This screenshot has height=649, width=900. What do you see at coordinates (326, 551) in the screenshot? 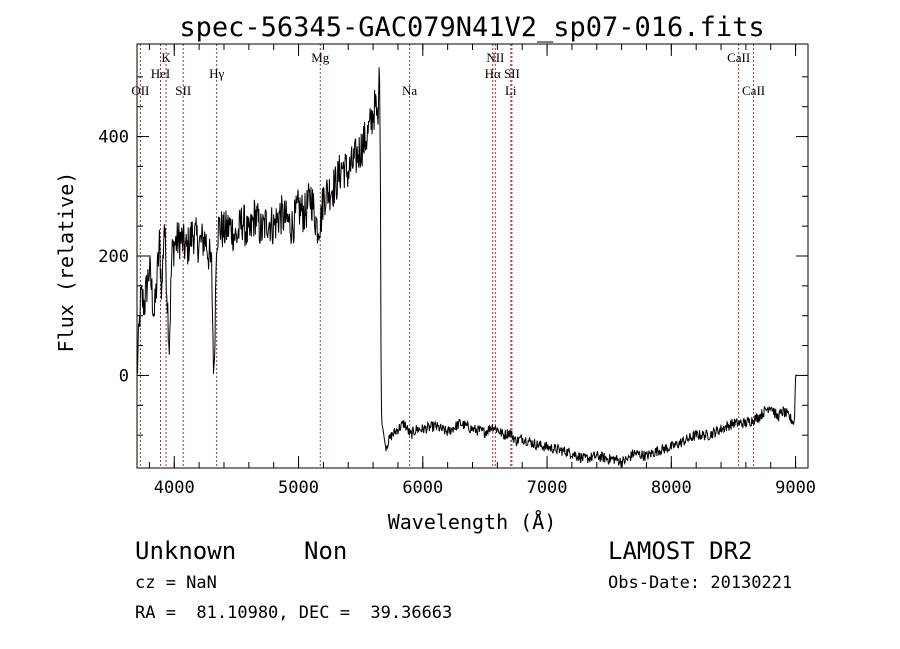
I see `object-class: Non` at bounding box center [326, 551].